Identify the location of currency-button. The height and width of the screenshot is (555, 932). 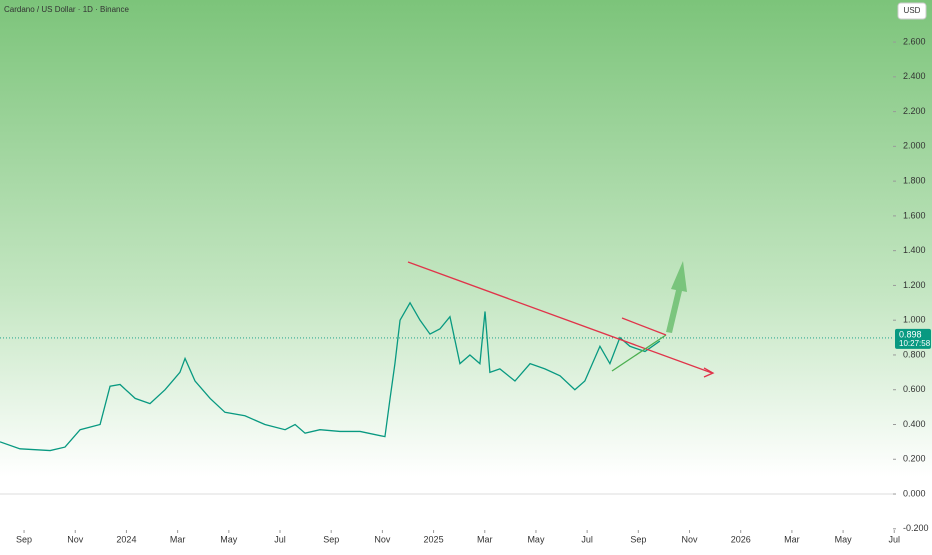
(912, 11).